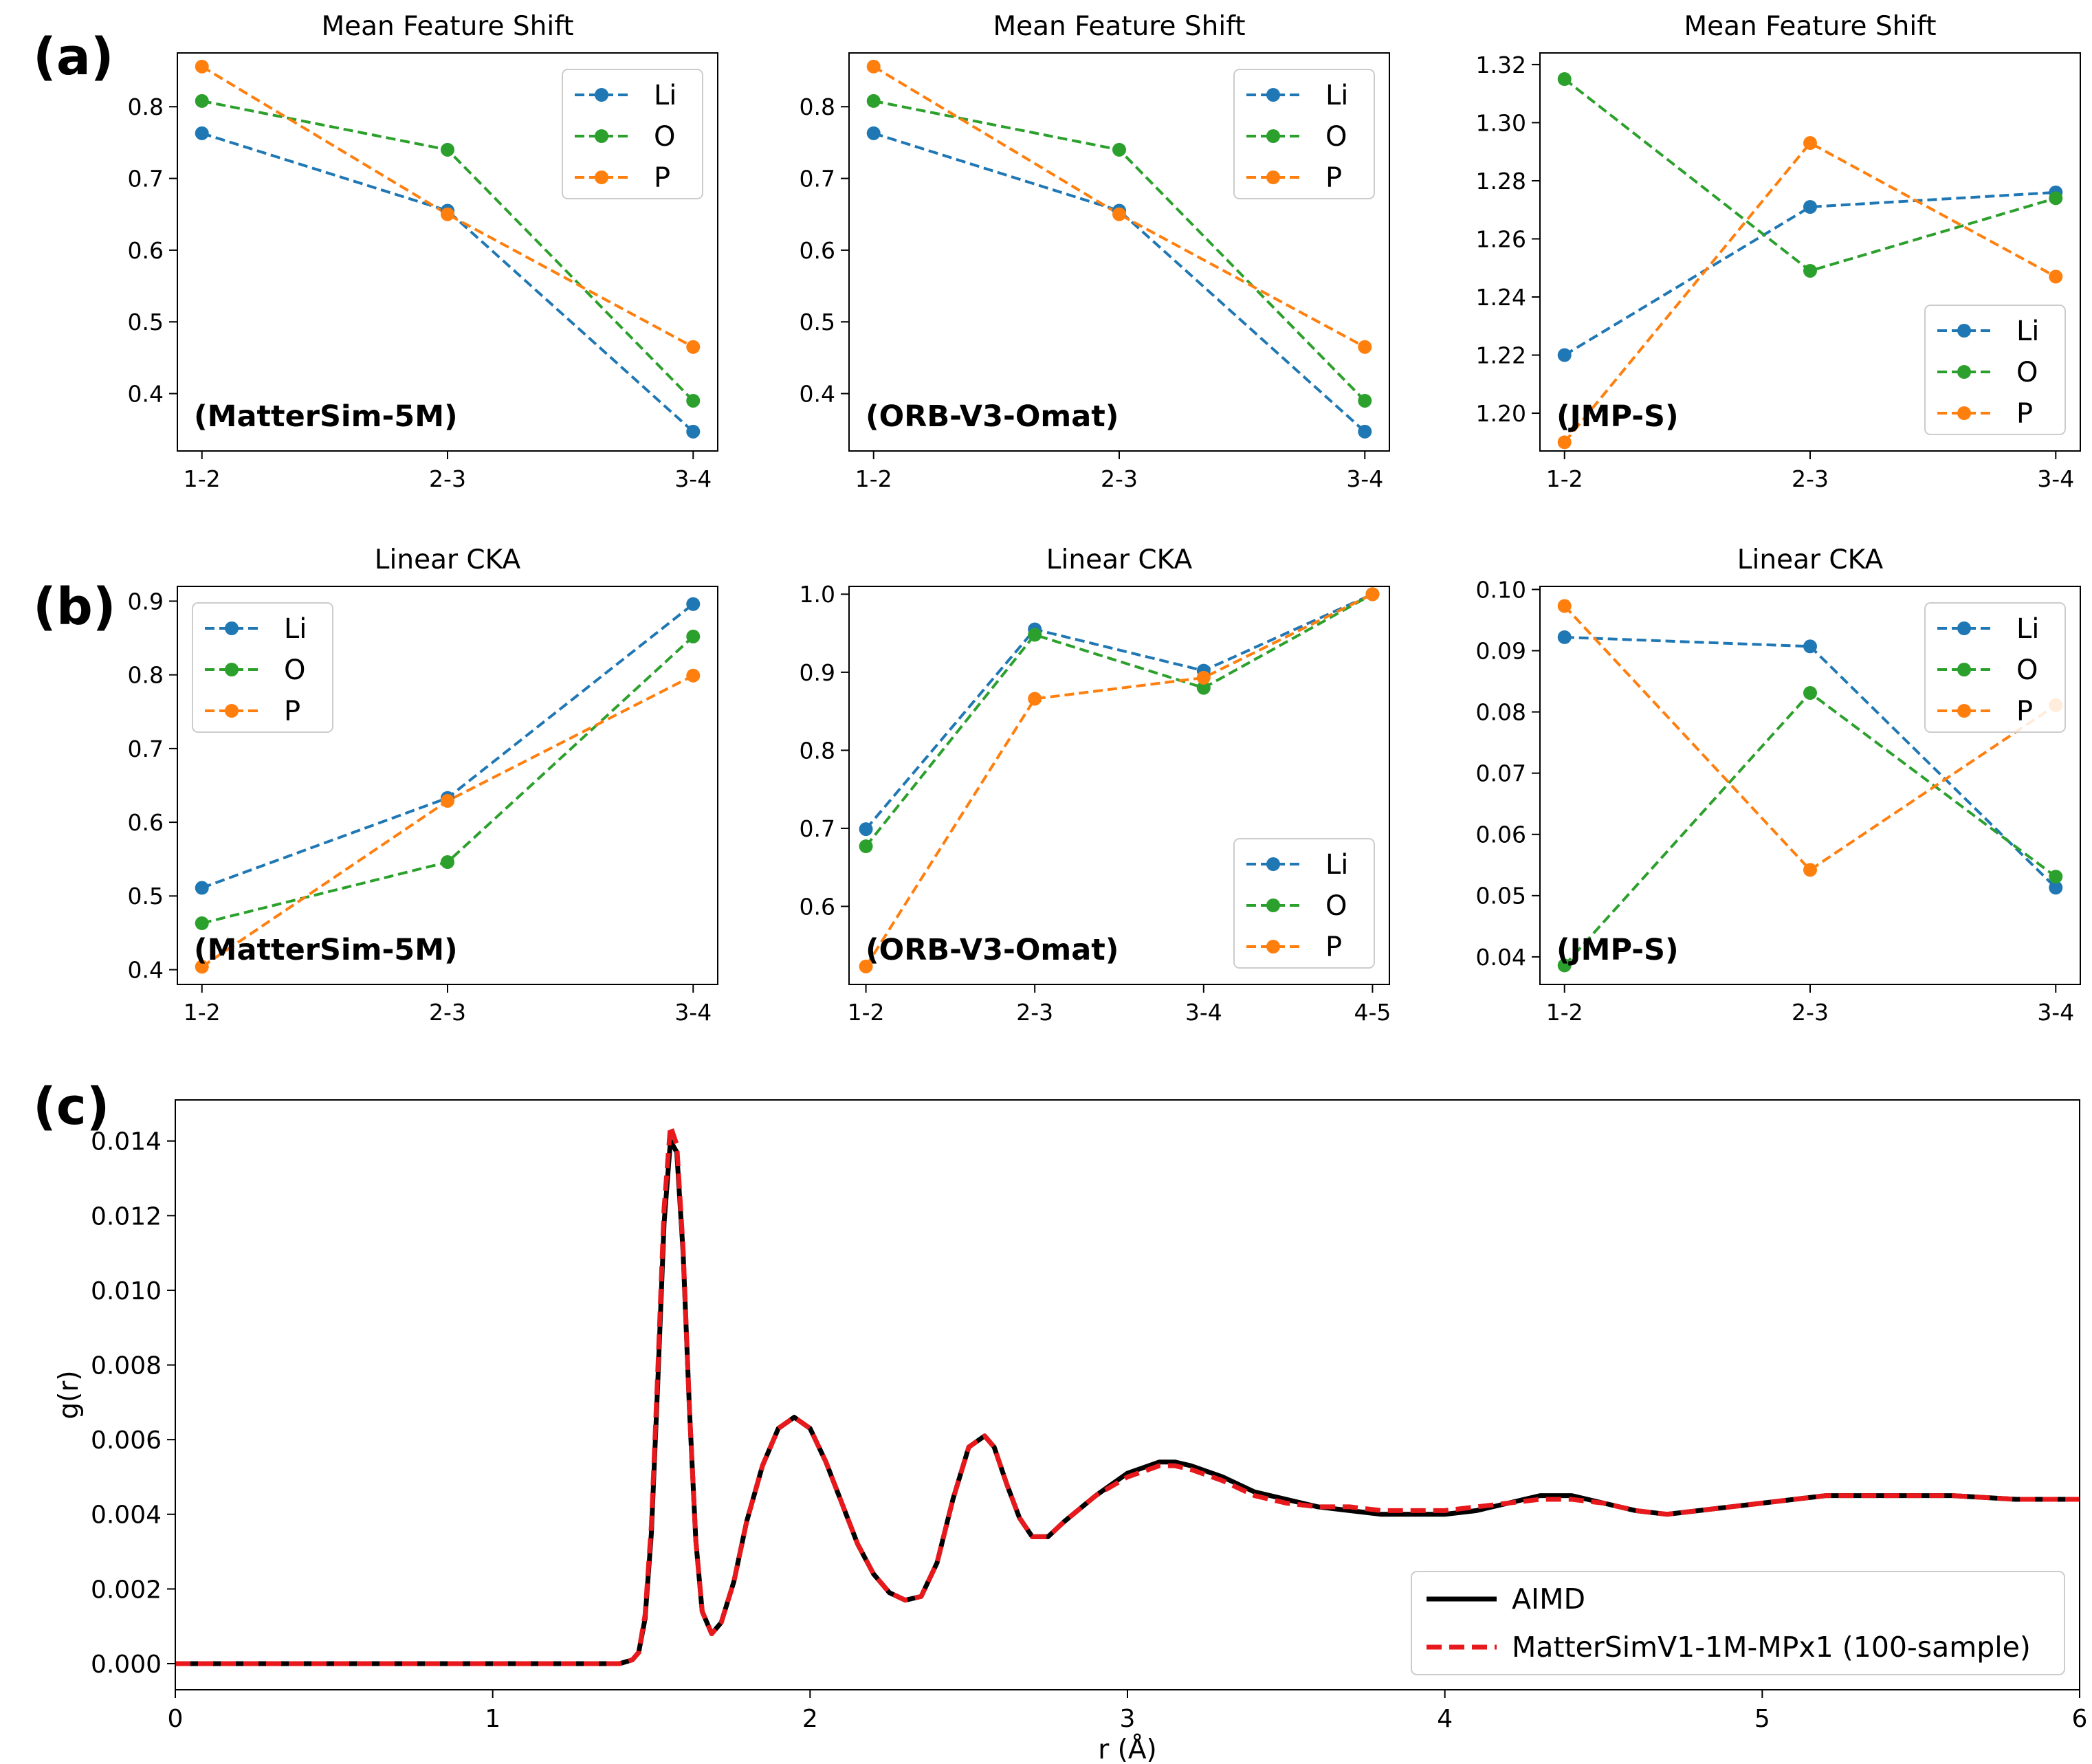 The image size is (2092, 1764). Describe the element at coordinates (1501, 239) in the screenshot. I see `y-tick-label: 1.26` at that location.